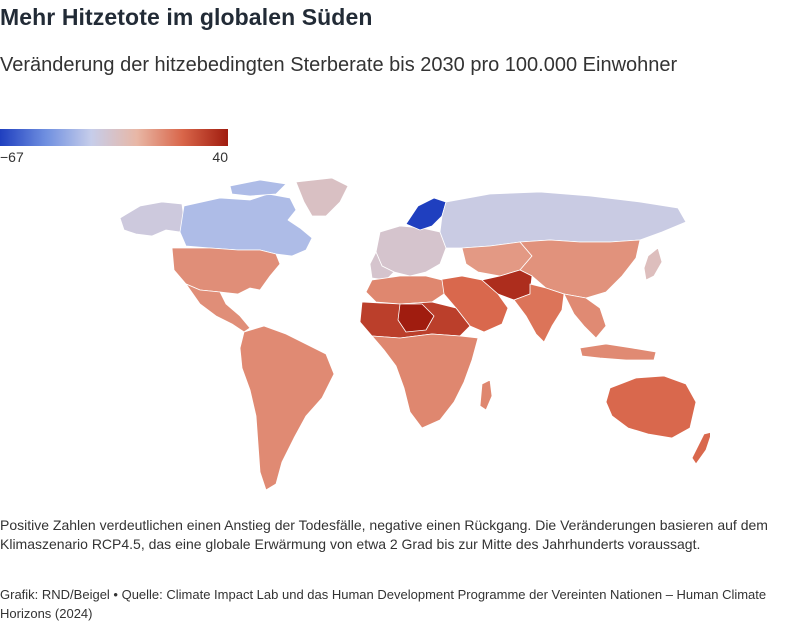  I want to click on region-nordafrika, so click(405, 290).